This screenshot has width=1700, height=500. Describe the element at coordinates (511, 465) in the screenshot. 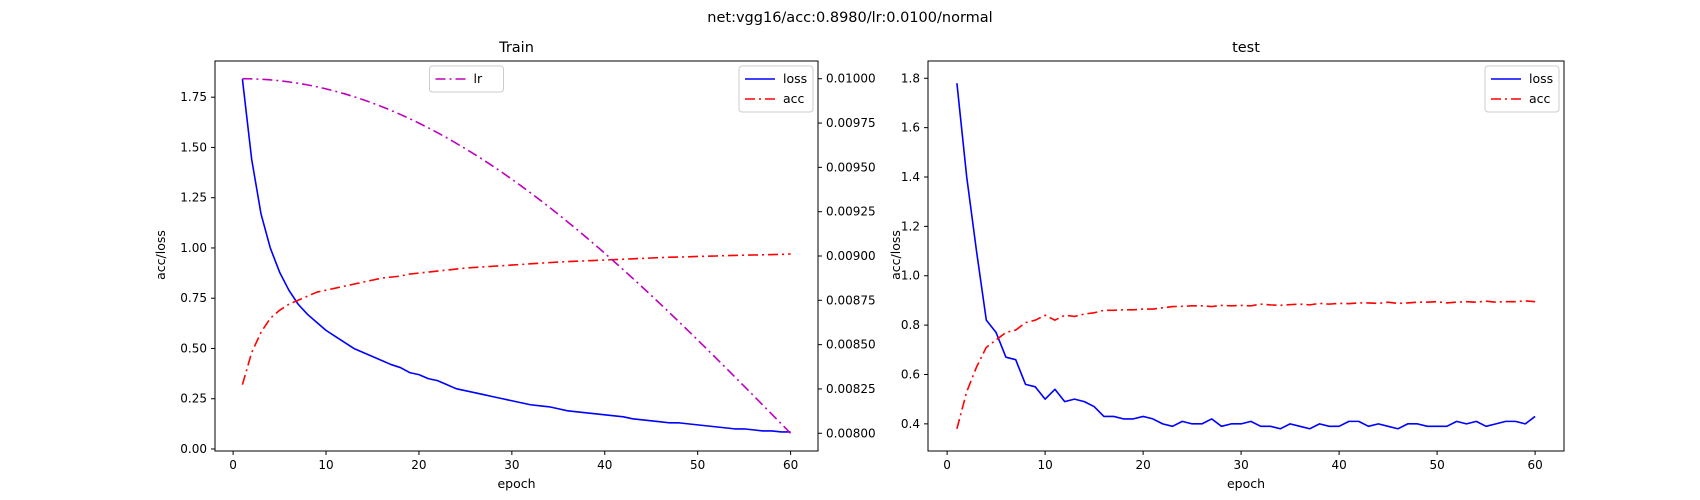

I see `train-x-tick-label: 30` at that location.